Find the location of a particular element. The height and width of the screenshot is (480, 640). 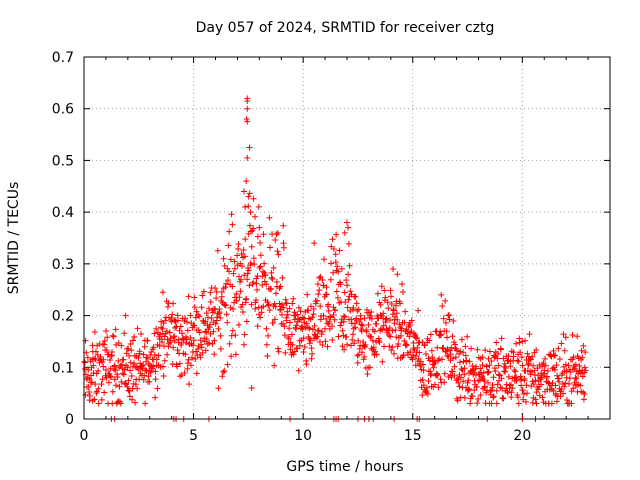

y-tick-label: 0.4 is located at coordinates (63, 213).